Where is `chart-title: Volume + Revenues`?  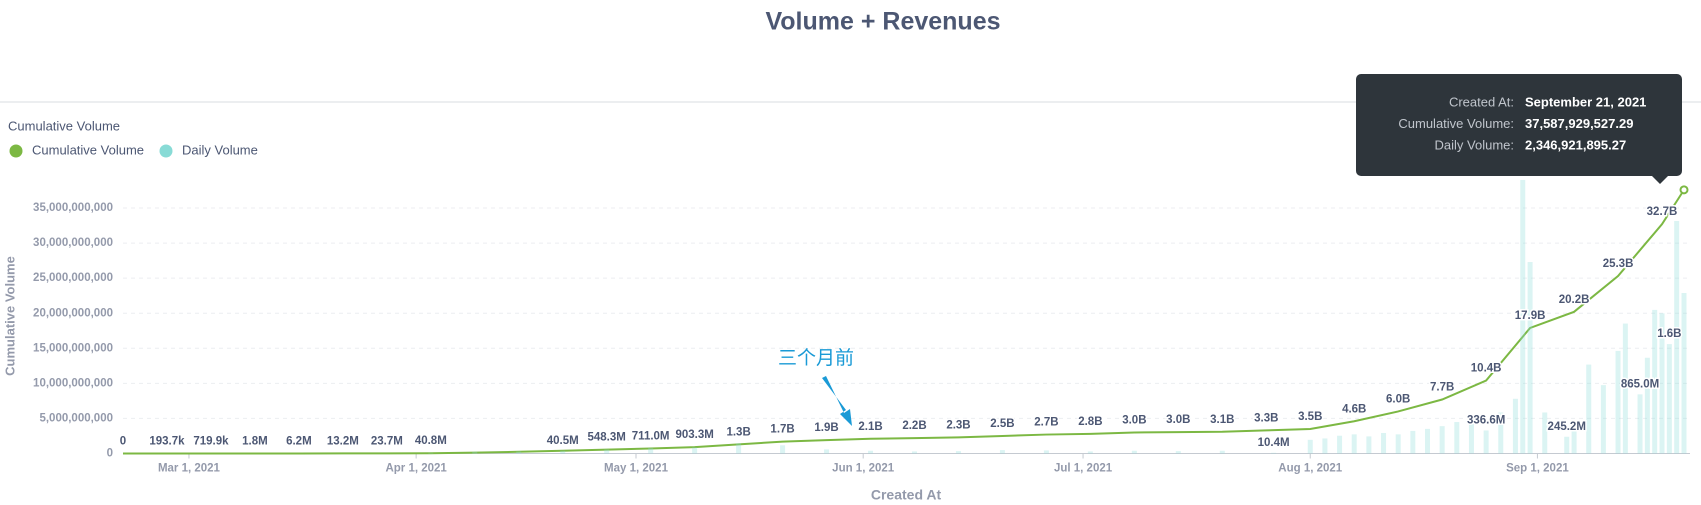 chart-title: Volume + Revenues is located at coordinates (882, 22).